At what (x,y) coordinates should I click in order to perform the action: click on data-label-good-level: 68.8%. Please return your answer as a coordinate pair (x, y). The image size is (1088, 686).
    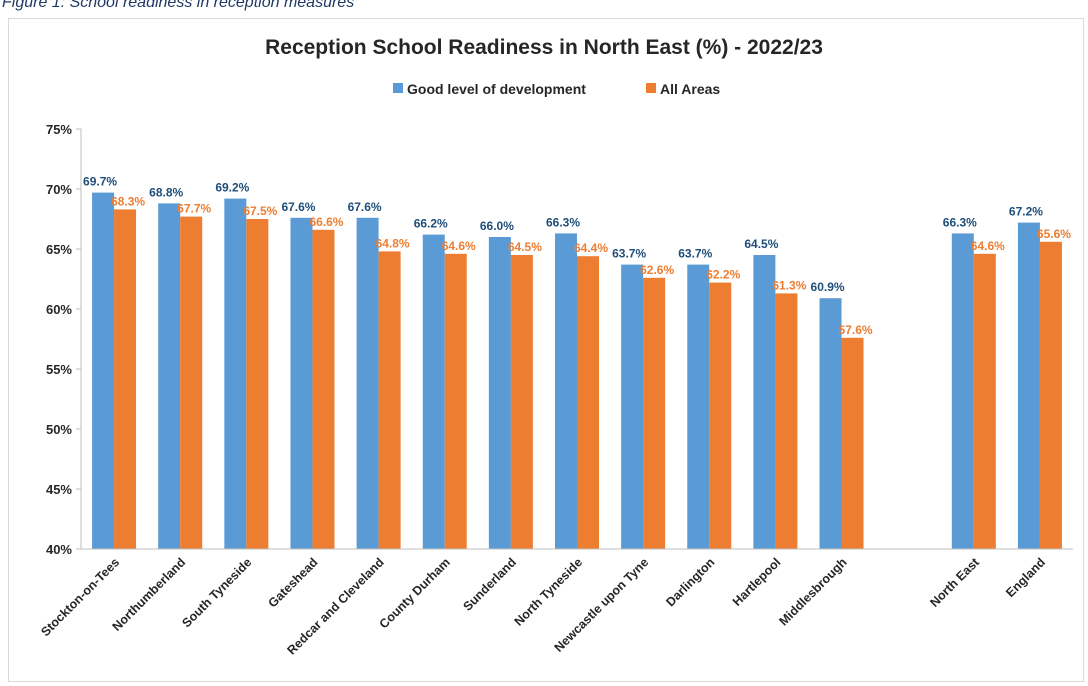
    Looking at the image, I should click on (166, 192).